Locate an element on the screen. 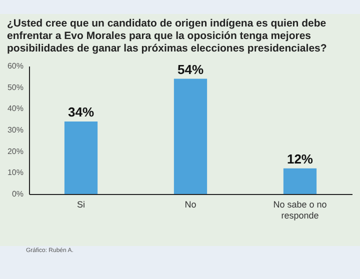  x-tick-label: No is located at coordinates (190, 205).